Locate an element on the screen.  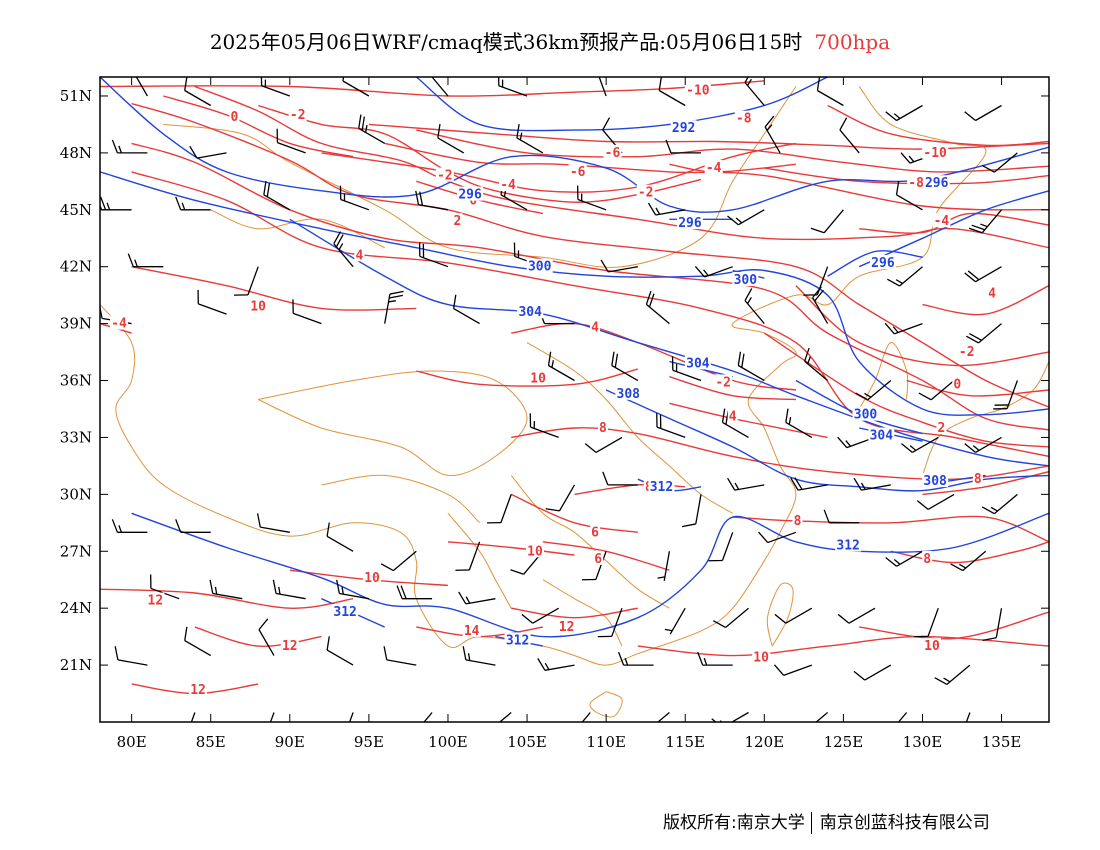
height-contour-label: 308 is located at coordinates (935, 481).